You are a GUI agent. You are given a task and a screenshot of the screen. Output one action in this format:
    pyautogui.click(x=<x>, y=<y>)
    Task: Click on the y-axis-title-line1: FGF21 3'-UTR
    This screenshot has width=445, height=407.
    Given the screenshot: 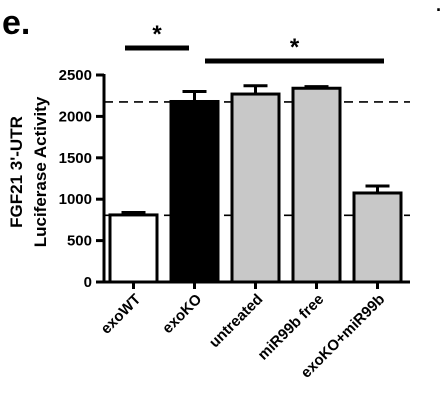 What is the action you would take?
    pyautogui.click(x=16, y=172)
    